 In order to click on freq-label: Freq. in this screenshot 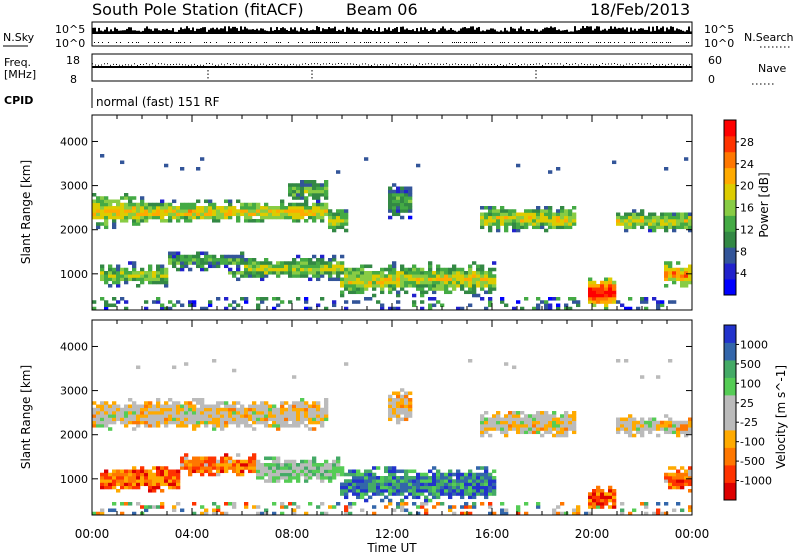, I will do `click(17, 62)`.